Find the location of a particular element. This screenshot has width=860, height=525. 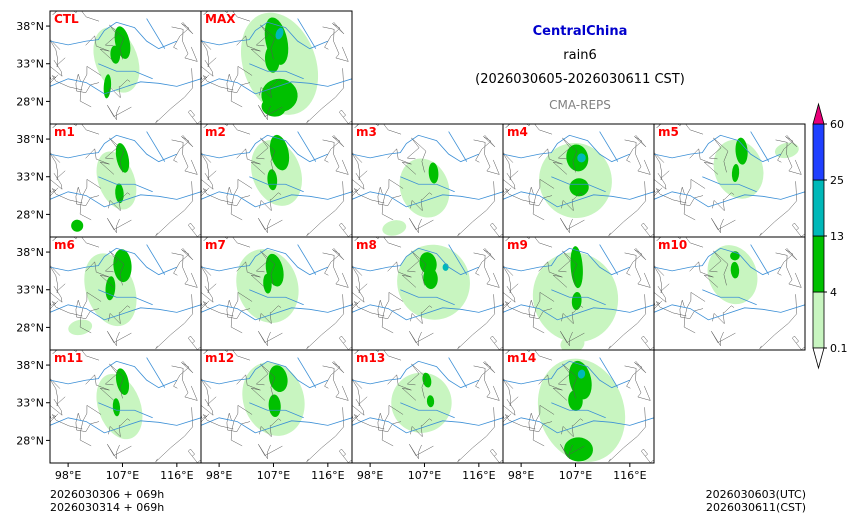

panel-content-m1 is located at coordinates (125, 180).